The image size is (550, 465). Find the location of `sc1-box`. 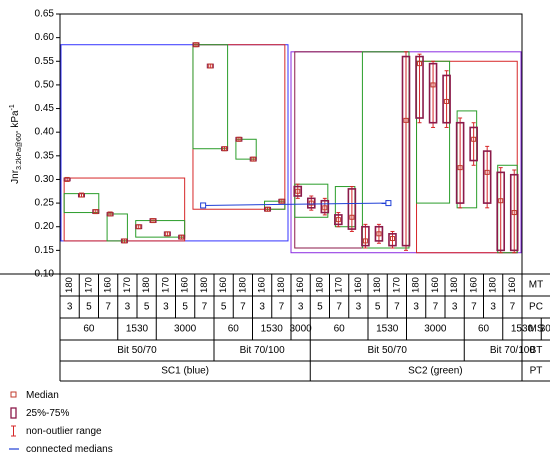

sc1-box is located at coordinates (67, 179).